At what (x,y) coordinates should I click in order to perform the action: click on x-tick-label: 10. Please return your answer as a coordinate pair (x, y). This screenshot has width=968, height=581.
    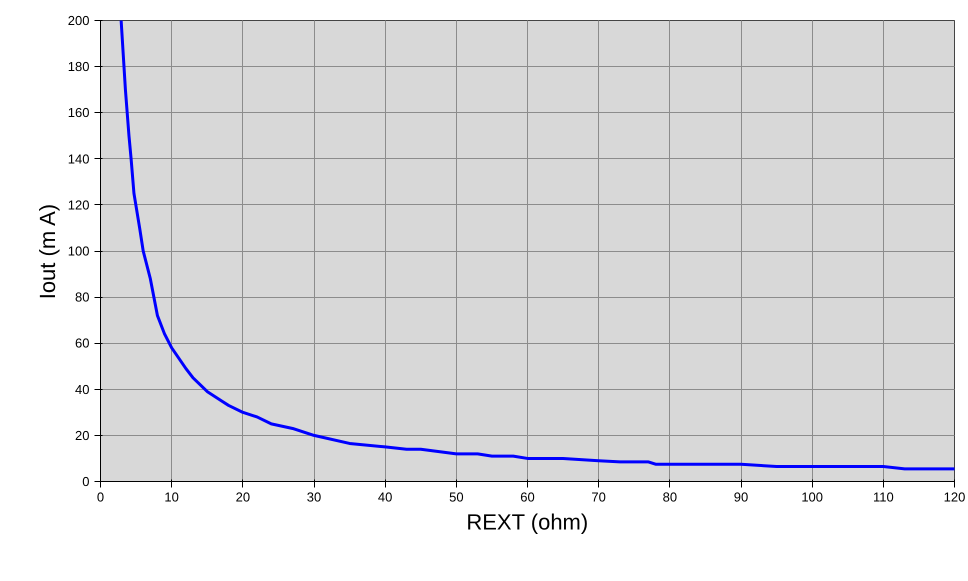
    Looking at the image, I should click on (171, 497).